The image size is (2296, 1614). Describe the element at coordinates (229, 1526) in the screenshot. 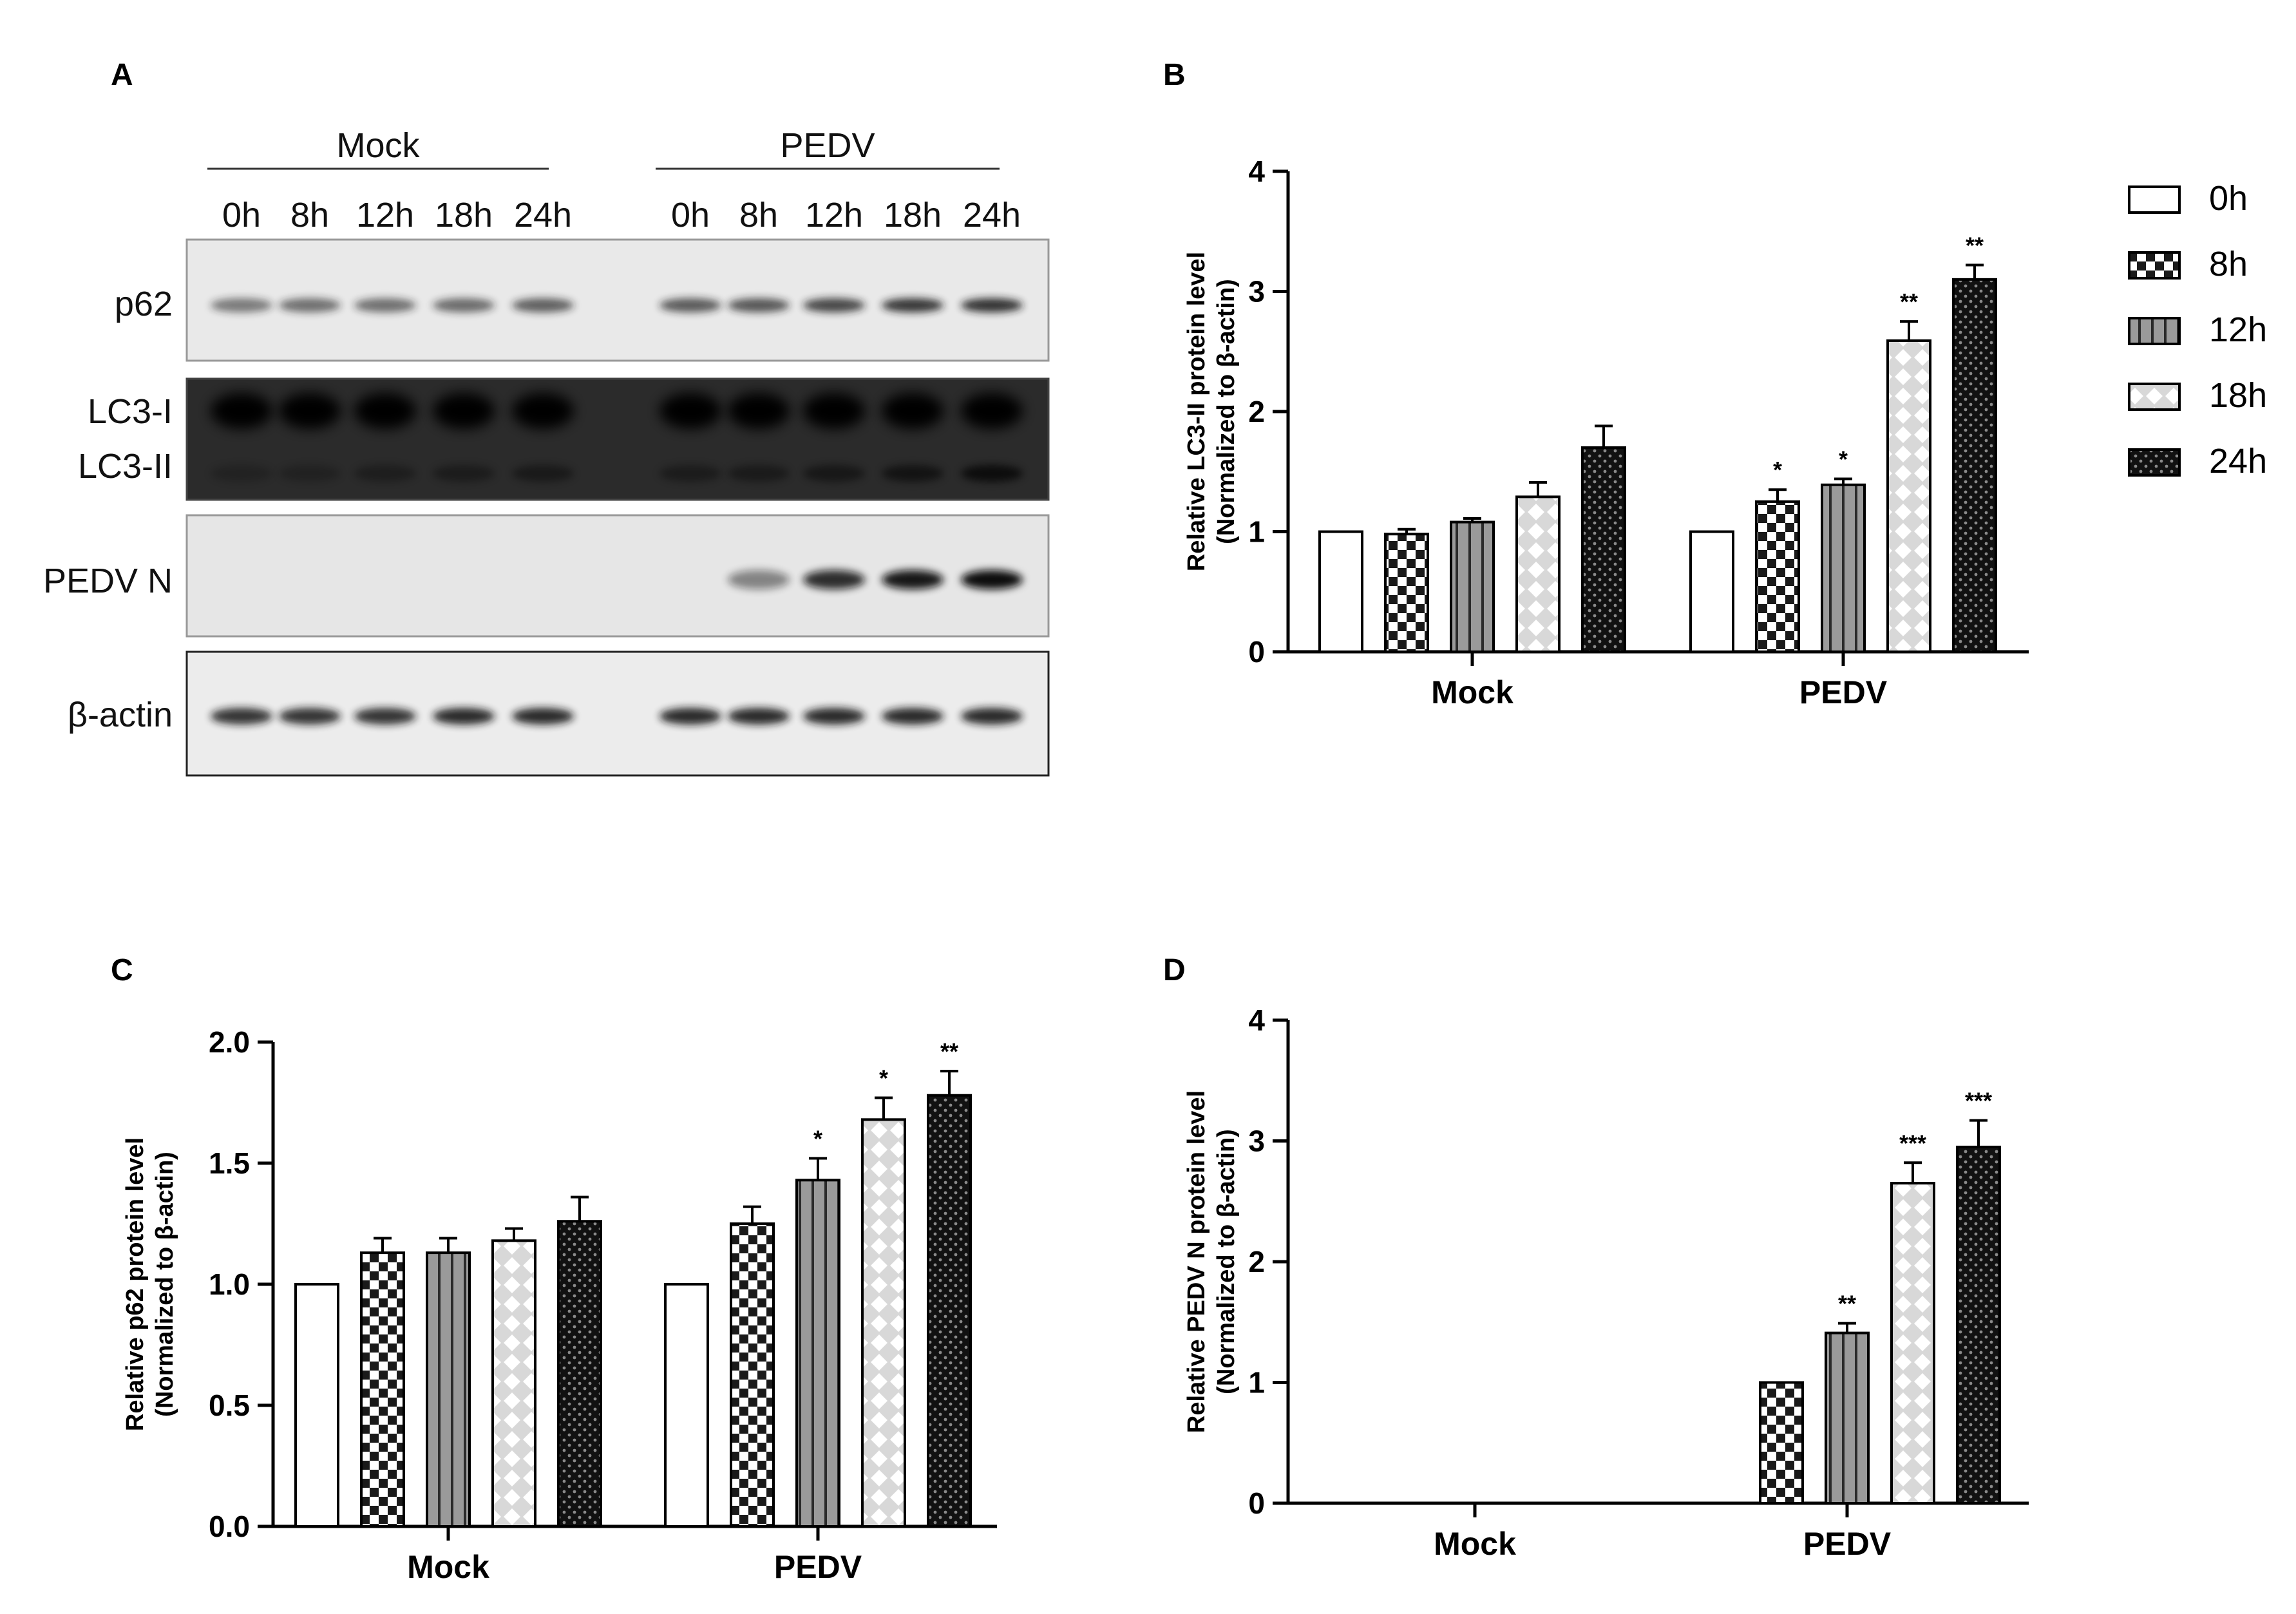

I see `y-tick-label: 0.0` at that location.